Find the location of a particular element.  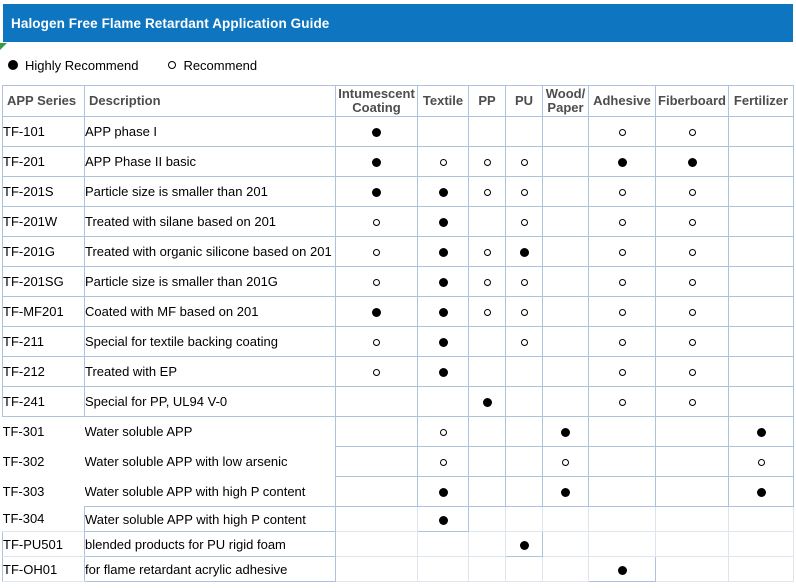

table-row: TF-MF201 Coated with MF based on 201 is located at coordinates (398, 311).